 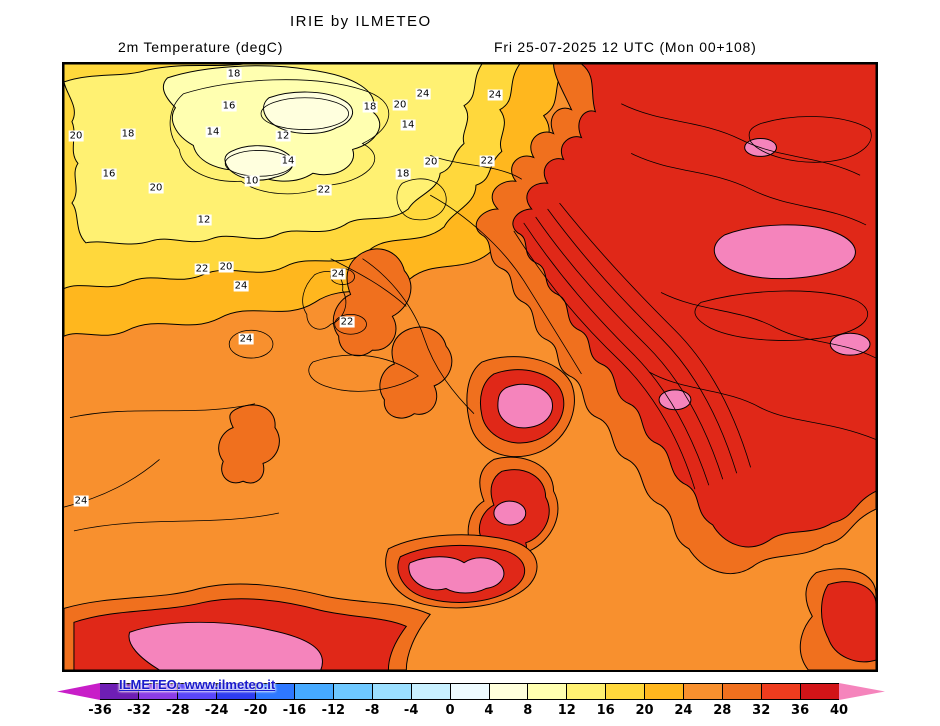 I want to click on colorbar-tick-label: -24, so click(x=216, y=710).